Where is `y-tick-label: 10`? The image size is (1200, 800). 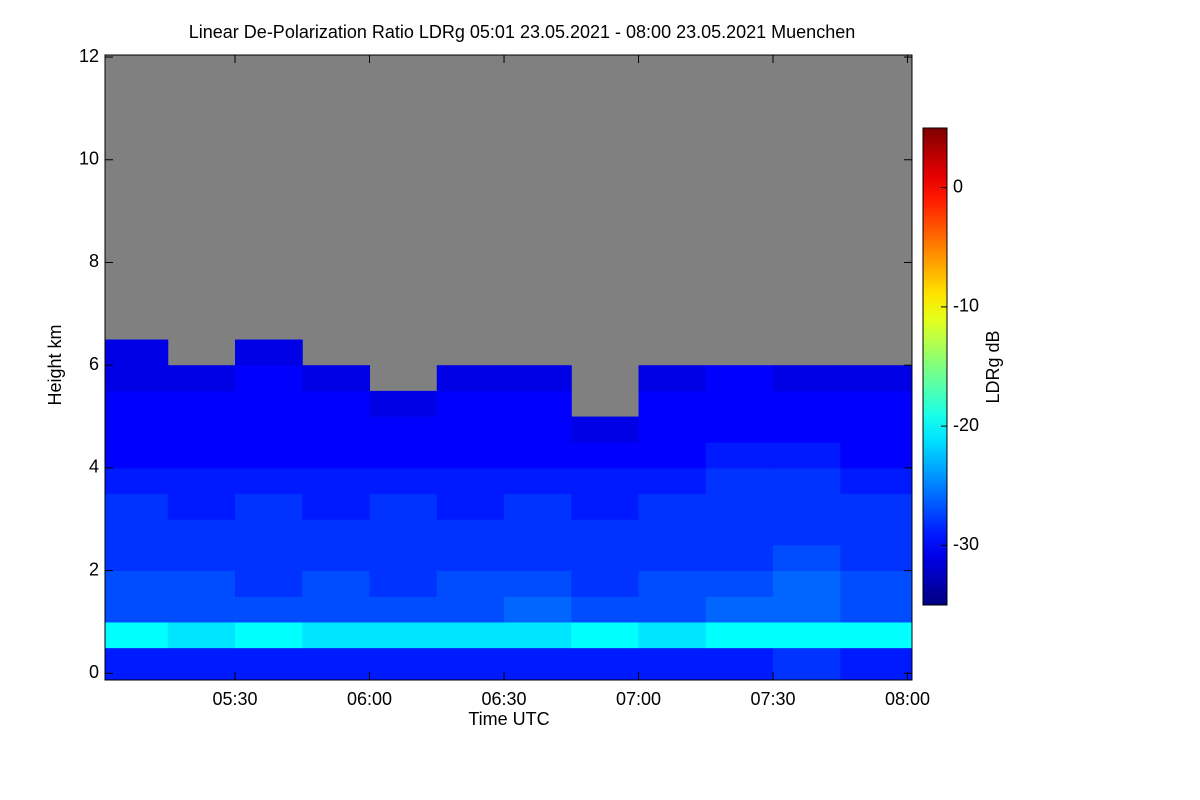
y-tick-label: 10 is located at coordinates (89, 159).